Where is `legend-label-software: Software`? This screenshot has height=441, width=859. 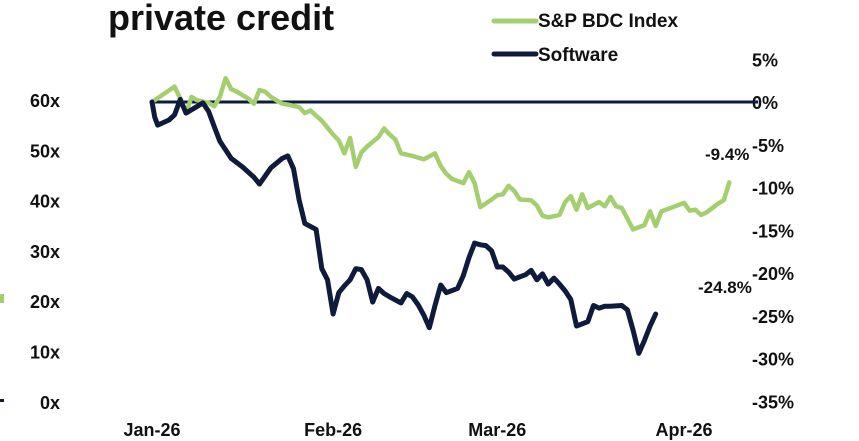
legend-label-software: Software is located at coordinates (578, 55).